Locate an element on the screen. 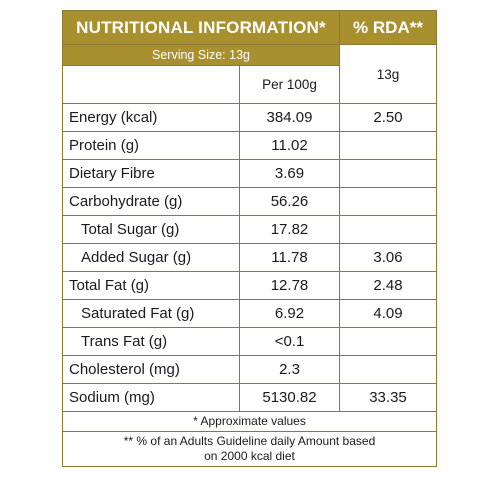  row-rda: 2.48 is located at coordinates (388, 285).